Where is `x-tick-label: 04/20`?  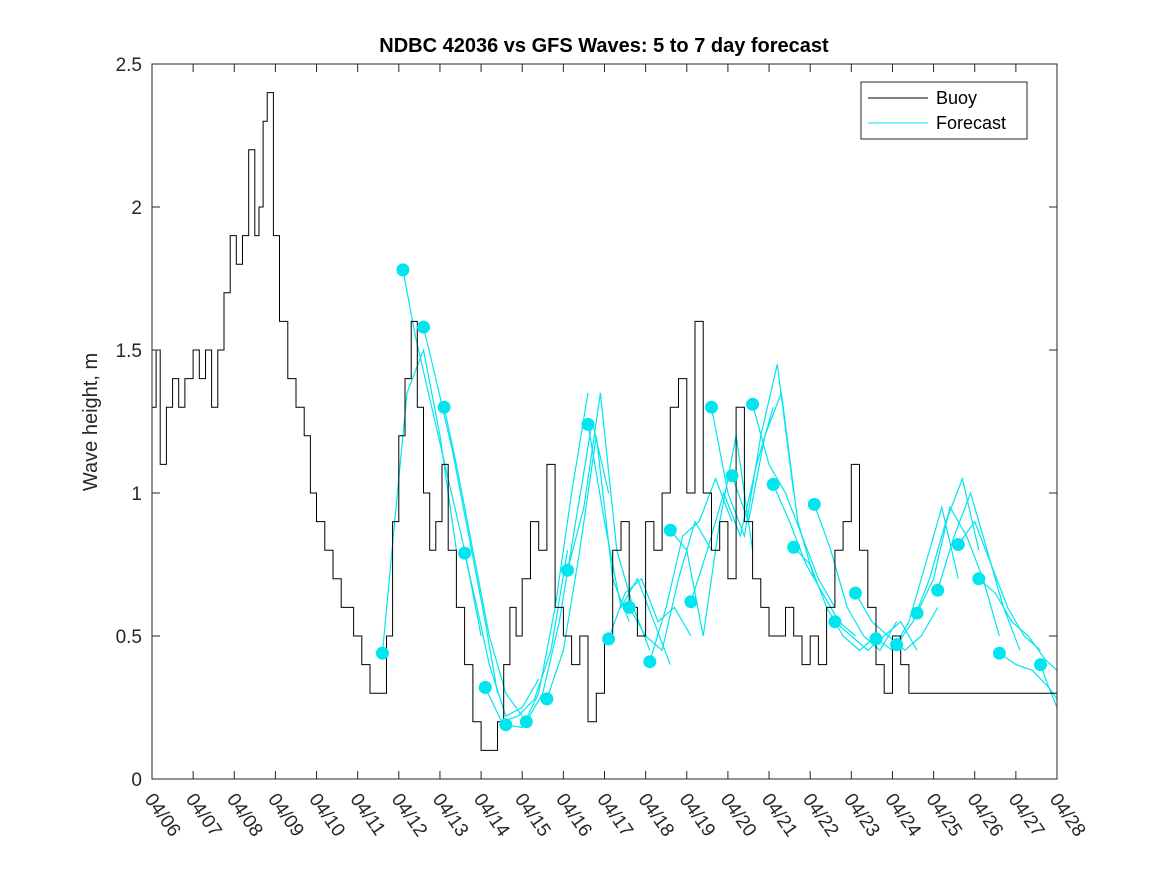
x-tick-label: 04/20 is located at coordinates (738, 815).